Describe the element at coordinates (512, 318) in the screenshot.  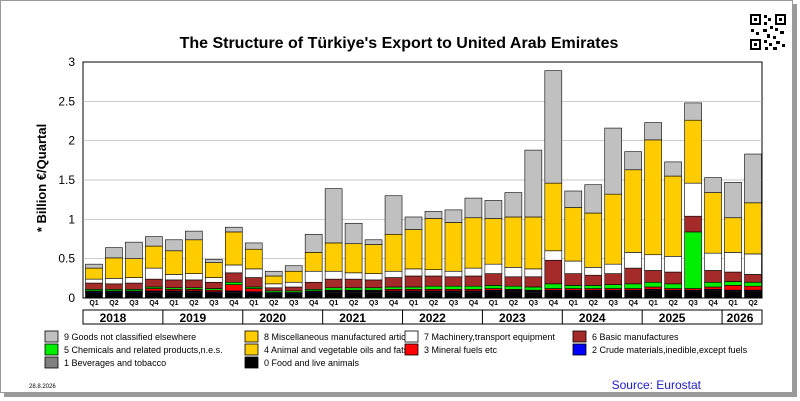
I see `year-label: 2023` at that location.